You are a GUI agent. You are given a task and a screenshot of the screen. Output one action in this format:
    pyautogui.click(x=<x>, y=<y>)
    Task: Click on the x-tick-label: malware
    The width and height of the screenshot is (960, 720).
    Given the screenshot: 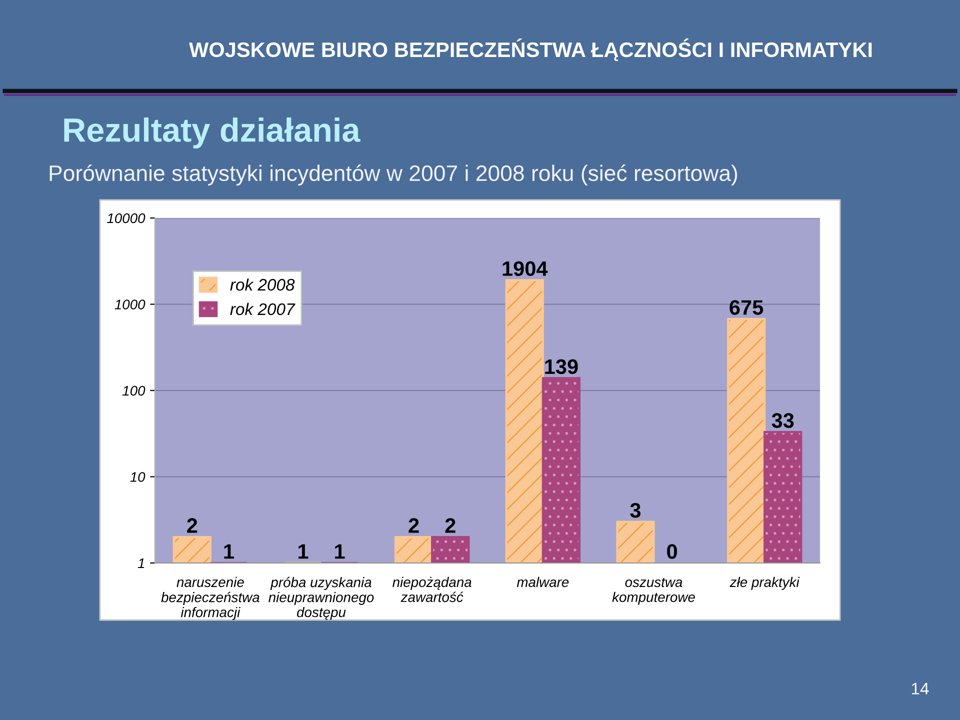 What is the action you would take?
    pyautogui.click(x=542, y=582)
    